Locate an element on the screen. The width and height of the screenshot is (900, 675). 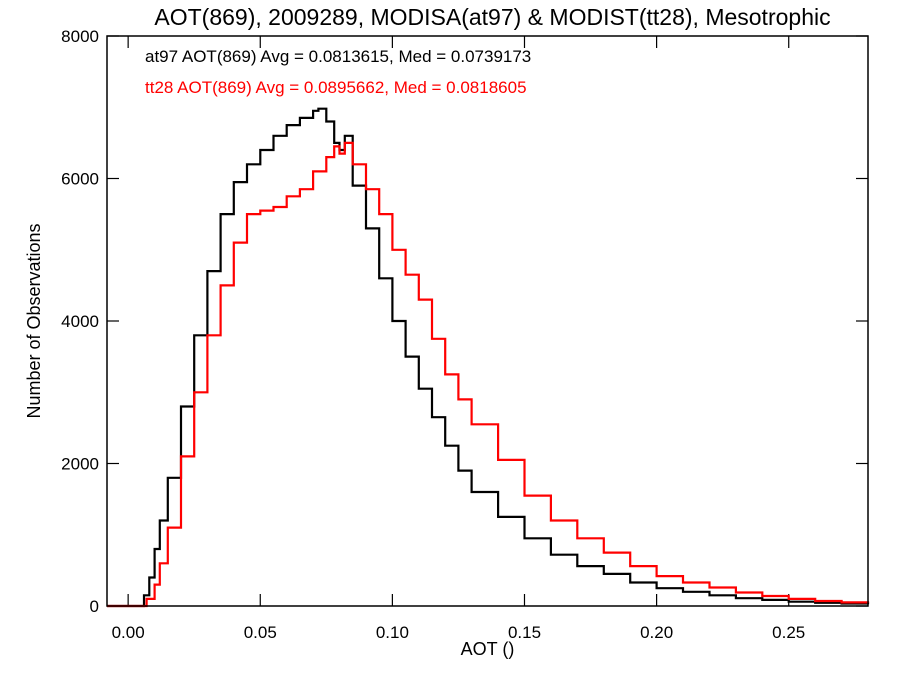
x-tick-label: 0.20 is located at coordinates (656, 632).